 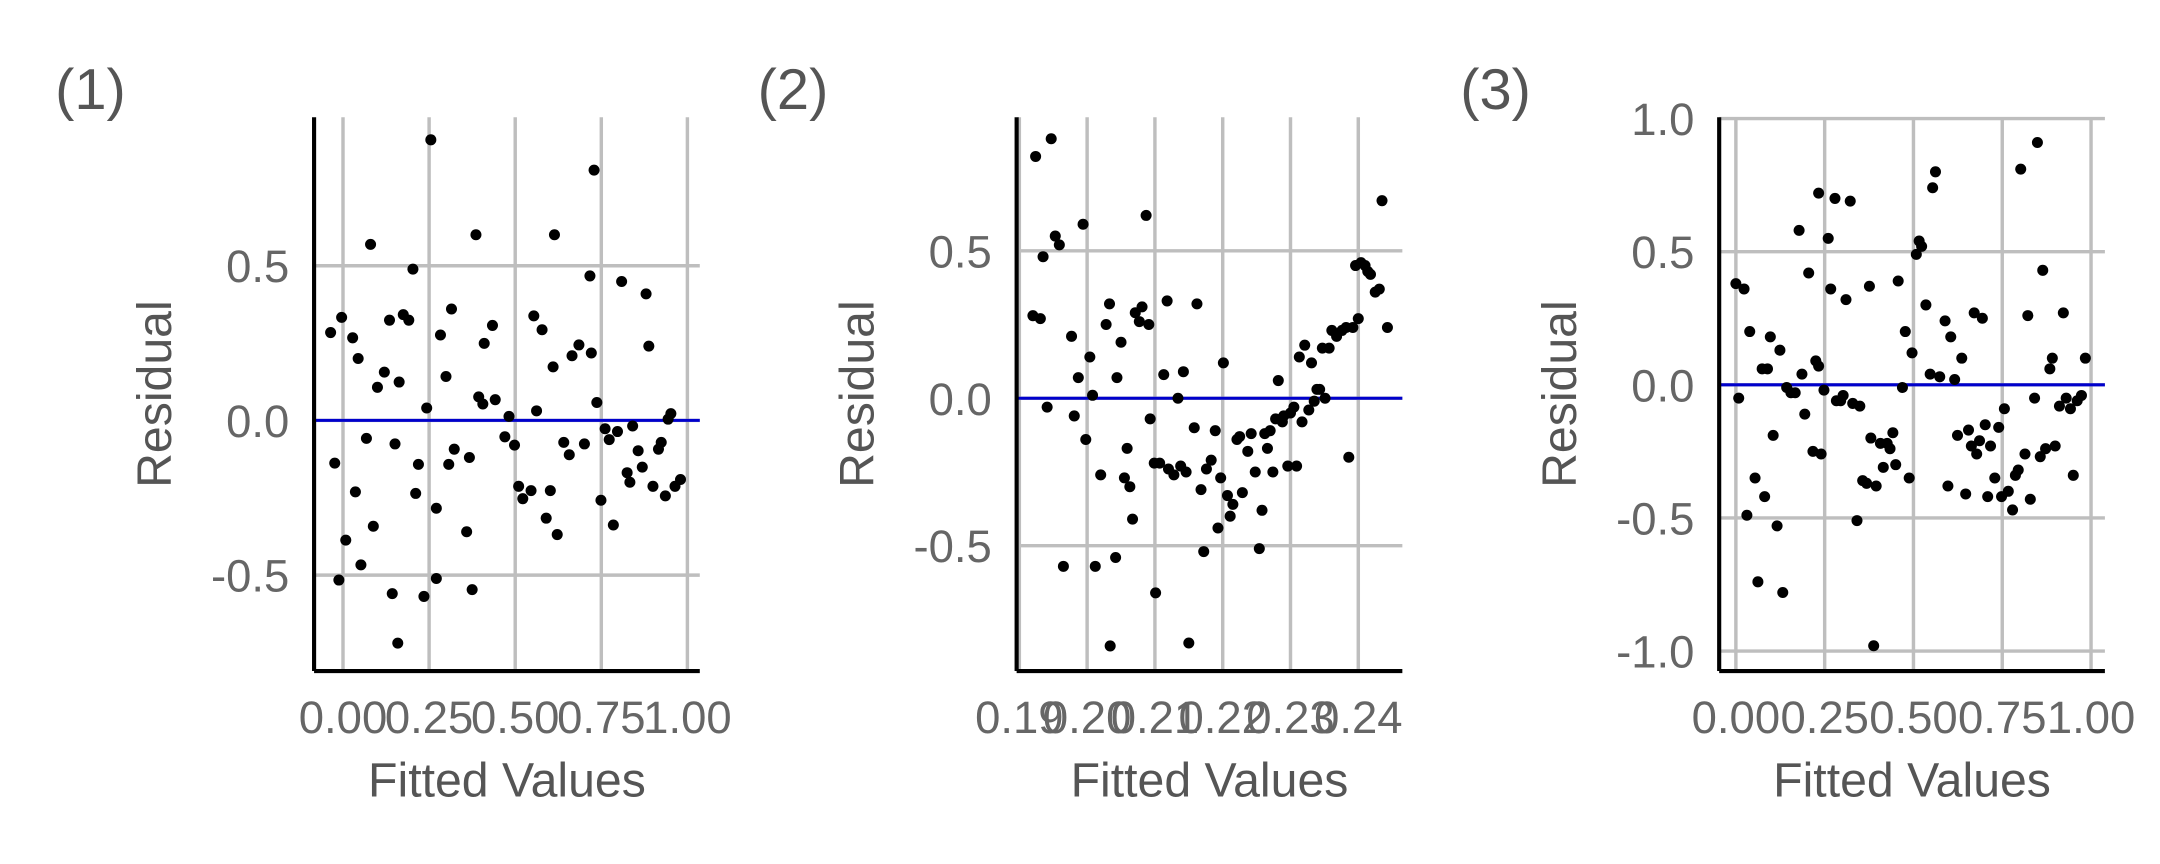 I want to click on x-tick-label: 0.75, so click(x=601, y=717).